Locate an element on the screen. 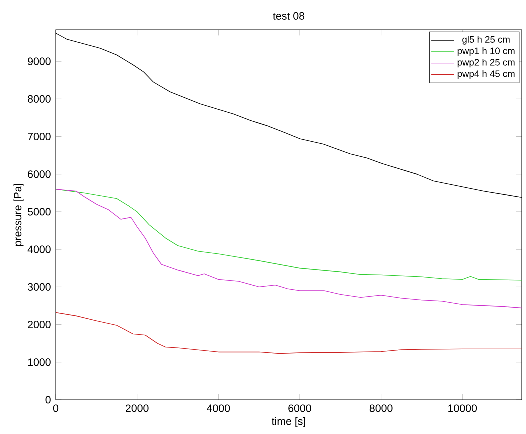 The image size is (526, 434). y-tick-label: 1000 is located at coordinates (39, 362).